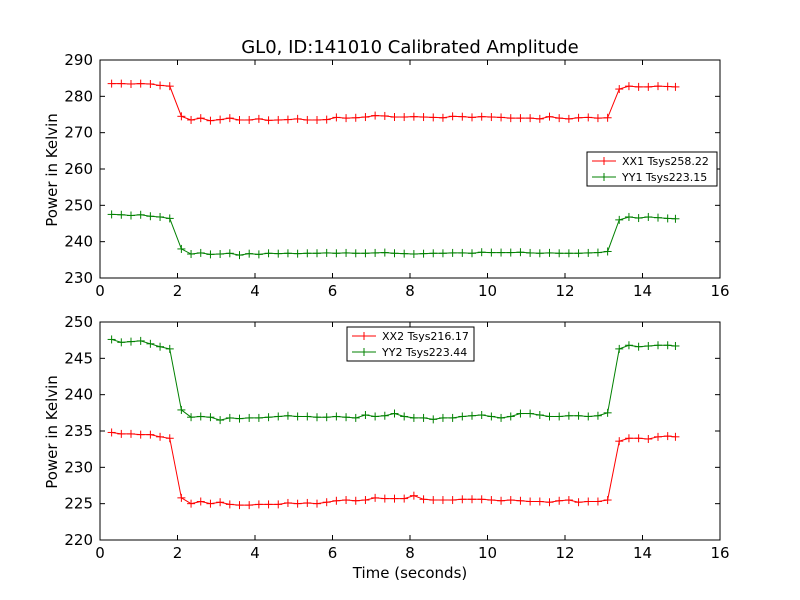  I want to click on legend-entry-yy2: YY2 Tsys223.44, so click(409, 352).